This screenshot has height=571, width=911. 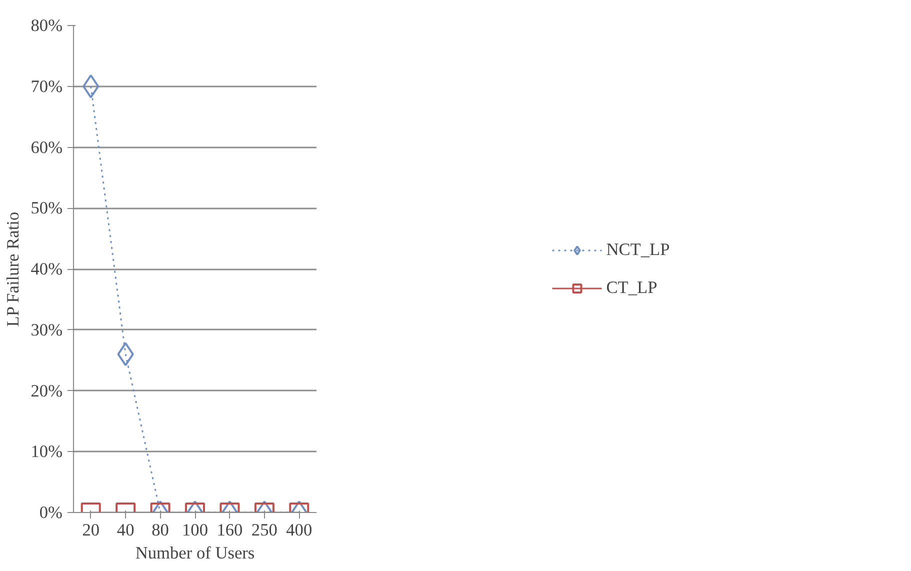 What do you see at coordinates (195, 553) in the screenshot?
I see `x-axis-title: Number of Users` at bounding box center [195, 553].